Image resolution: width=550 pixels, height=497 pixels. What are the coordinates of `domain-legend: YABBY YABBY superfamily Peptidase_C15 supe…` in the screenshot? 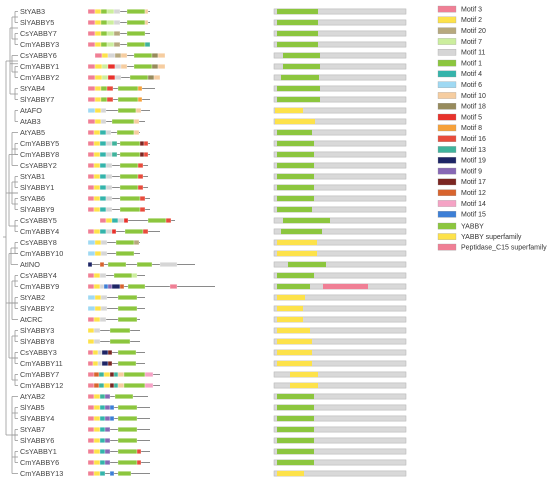 It's located at (492, 236).